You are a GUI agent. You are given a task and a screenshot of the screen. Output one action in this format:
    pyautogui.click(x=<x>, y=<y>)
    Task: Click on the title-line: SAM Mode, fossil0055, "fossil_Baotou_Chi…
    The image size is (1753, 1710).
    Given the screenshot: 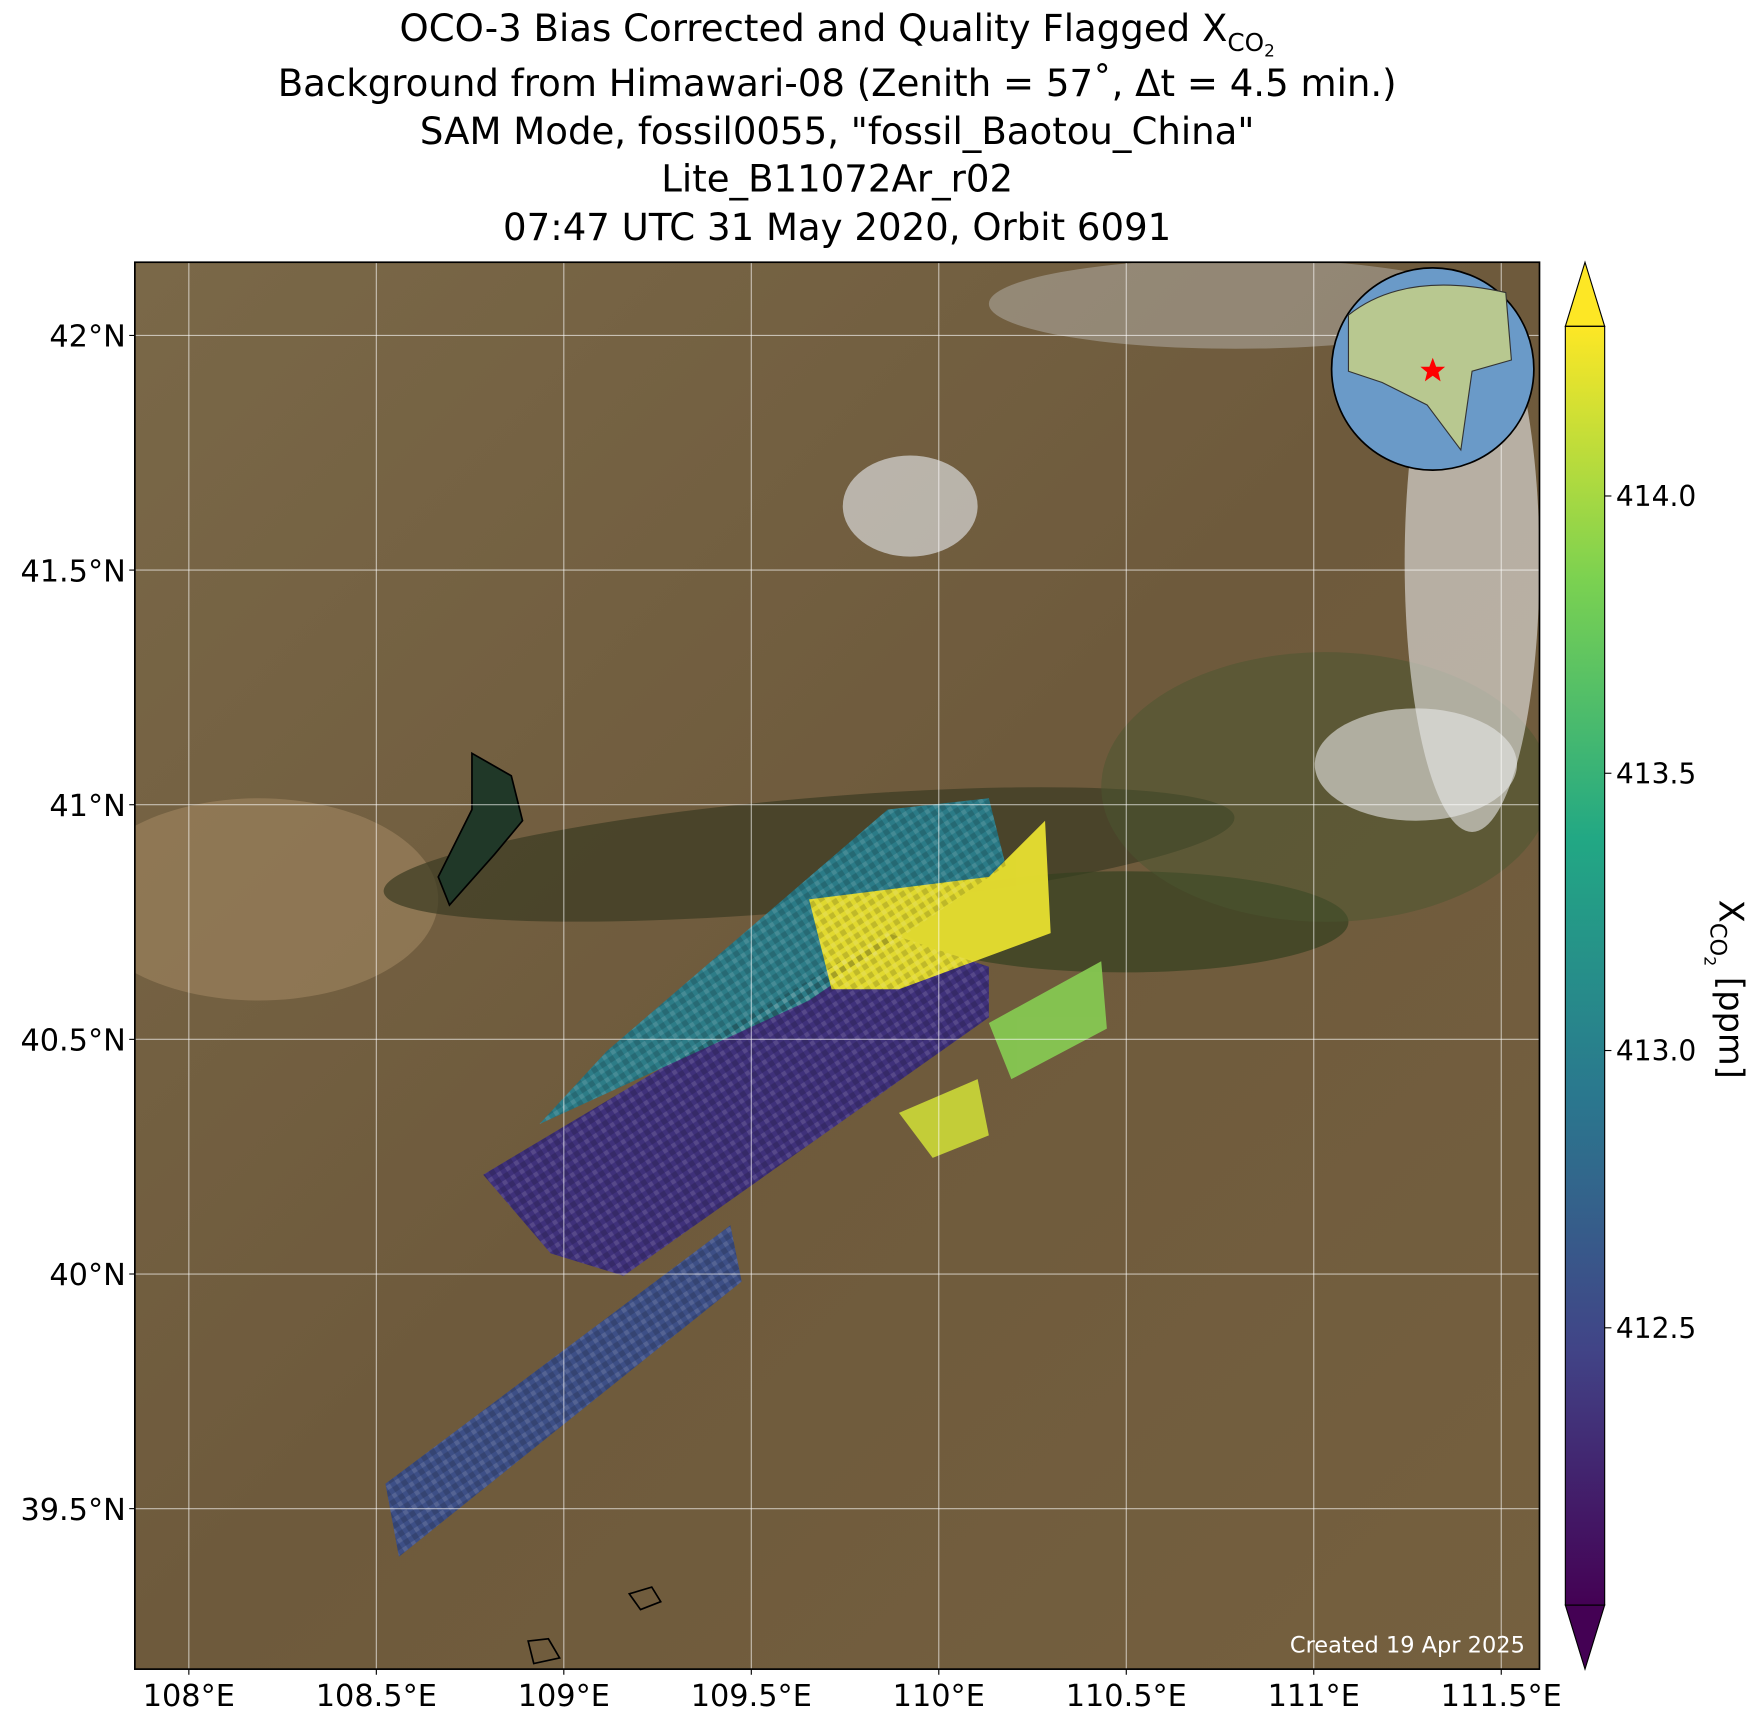 What is the action you would take?
    pyautogui.click(x=837, y=131)
    